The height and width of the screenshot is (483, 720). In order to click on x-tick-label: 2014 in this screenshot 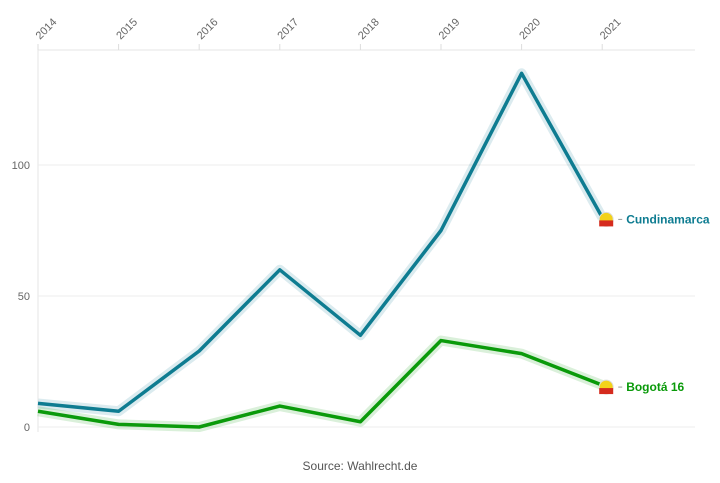, I will do `click(47, 29)`.